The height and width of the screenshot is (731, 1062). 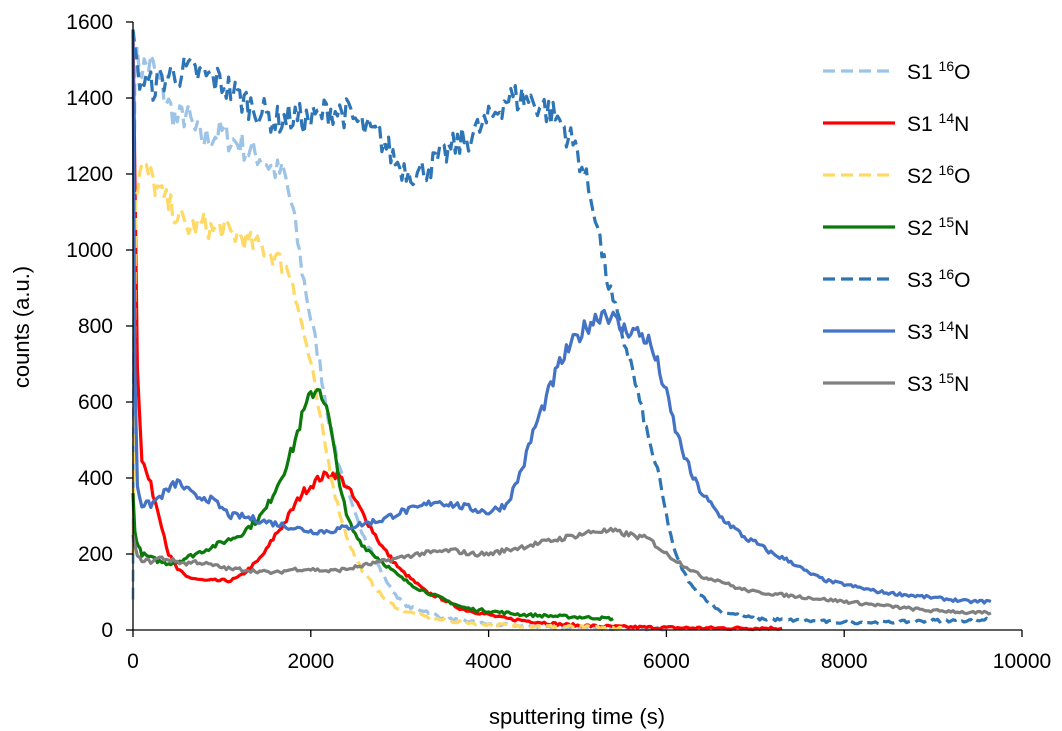 What do you see at coordinates (107, 630) in the screenshot?
I see `y-tick-label-0: 0` at bounding box center [107, 630].